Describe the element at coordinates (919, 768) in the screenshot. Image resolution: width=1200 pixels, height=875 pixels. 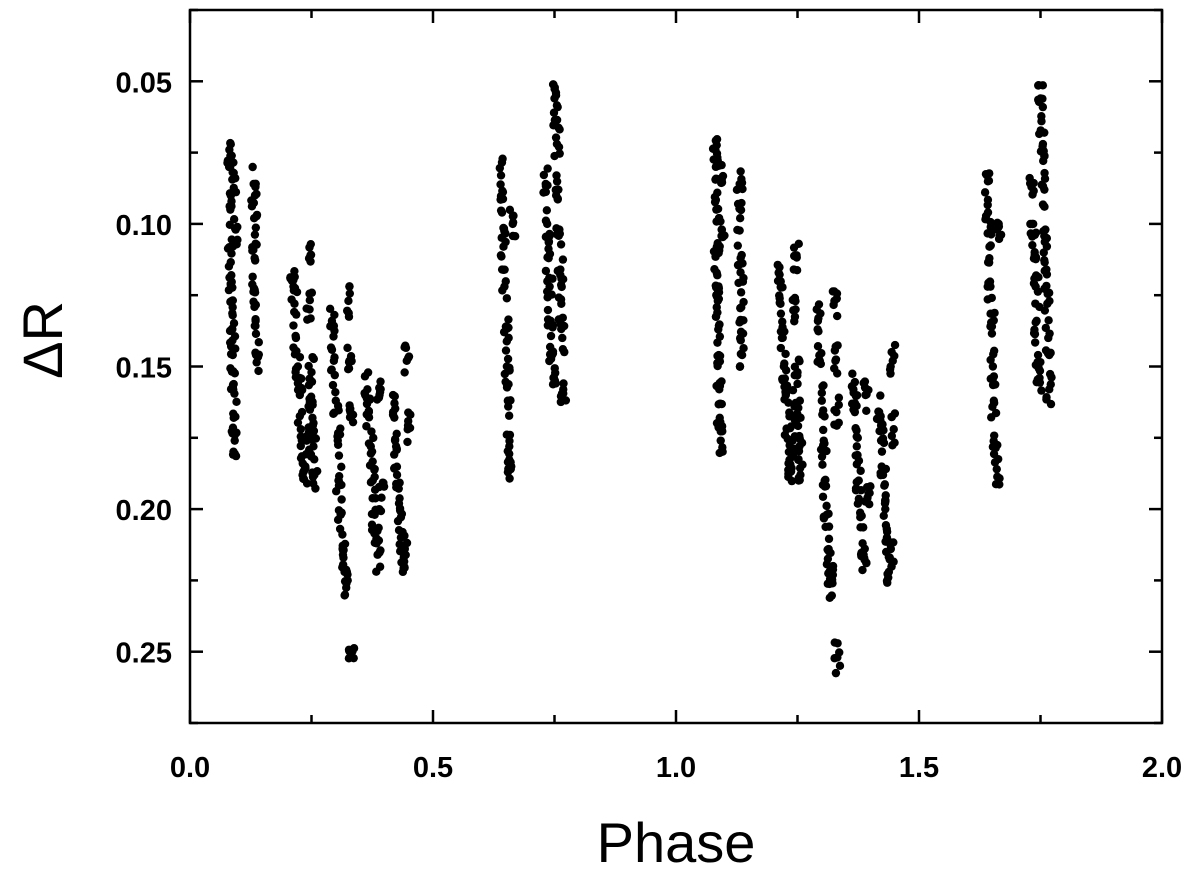
I see `x-tick-label: 1.5` at that location.